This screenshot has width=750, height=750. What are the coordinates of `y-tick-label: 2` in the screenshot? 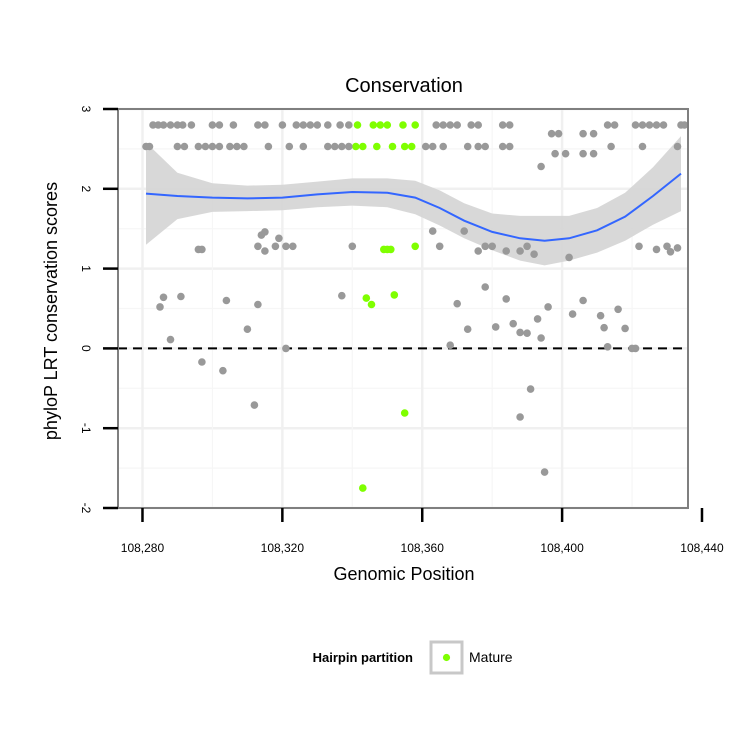 It's located at (86, 188).